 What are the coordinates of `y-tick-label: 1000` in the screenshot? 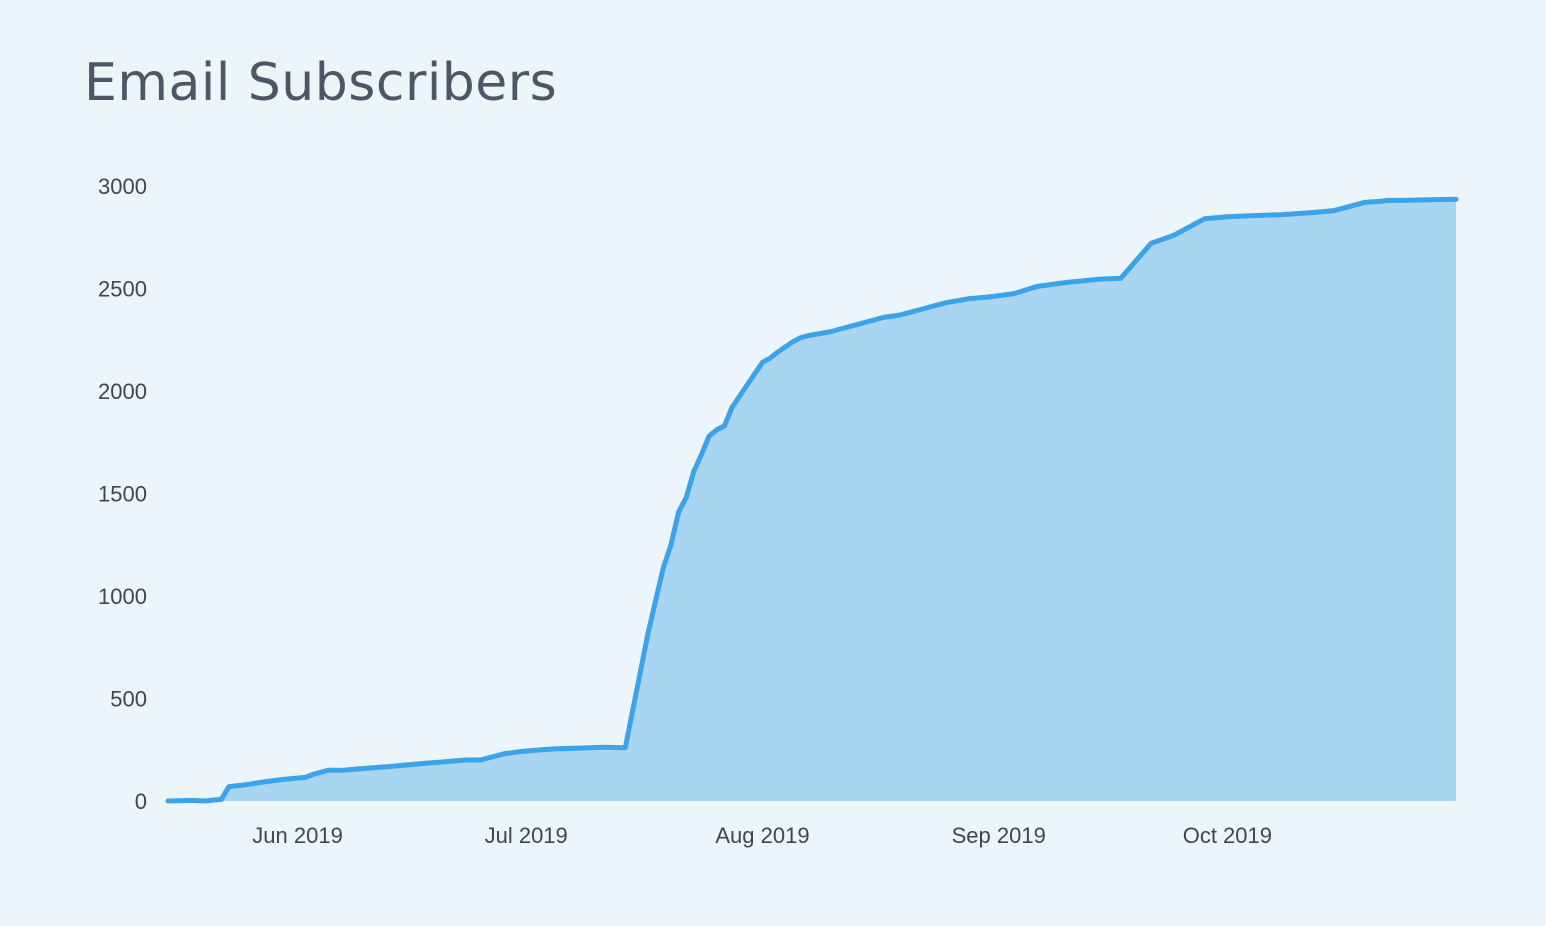 It's located at (122, 596).